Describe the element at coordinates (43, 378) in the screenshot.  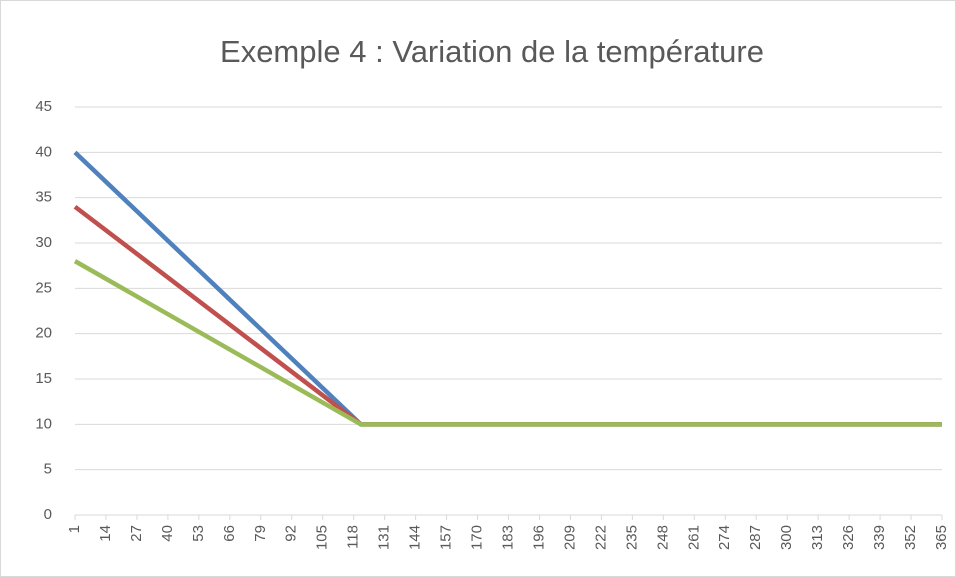
I see `y-tick-label: 15` at that location.